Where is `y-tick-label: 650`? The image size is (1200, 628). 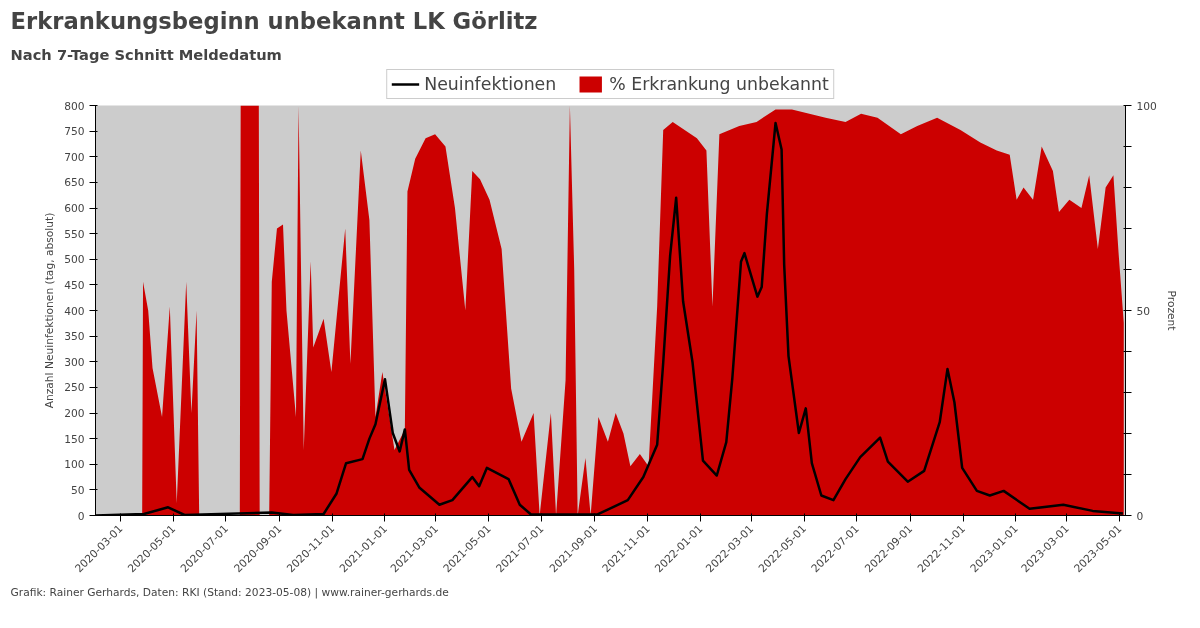
y-tick-label: 650 is located at coordinates (74, 183).